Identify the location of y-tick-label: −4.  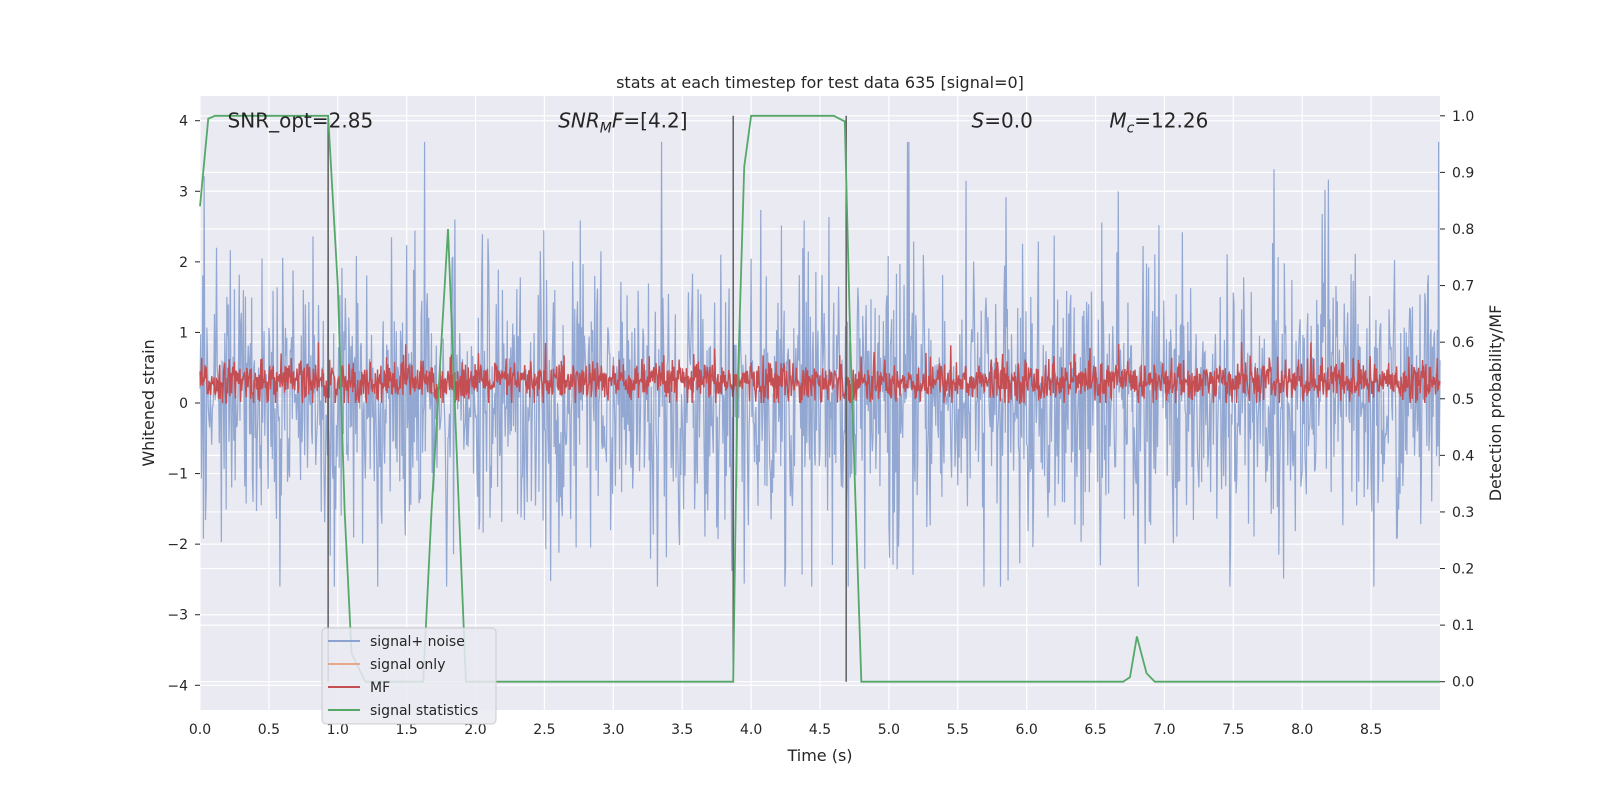
(177, 686).